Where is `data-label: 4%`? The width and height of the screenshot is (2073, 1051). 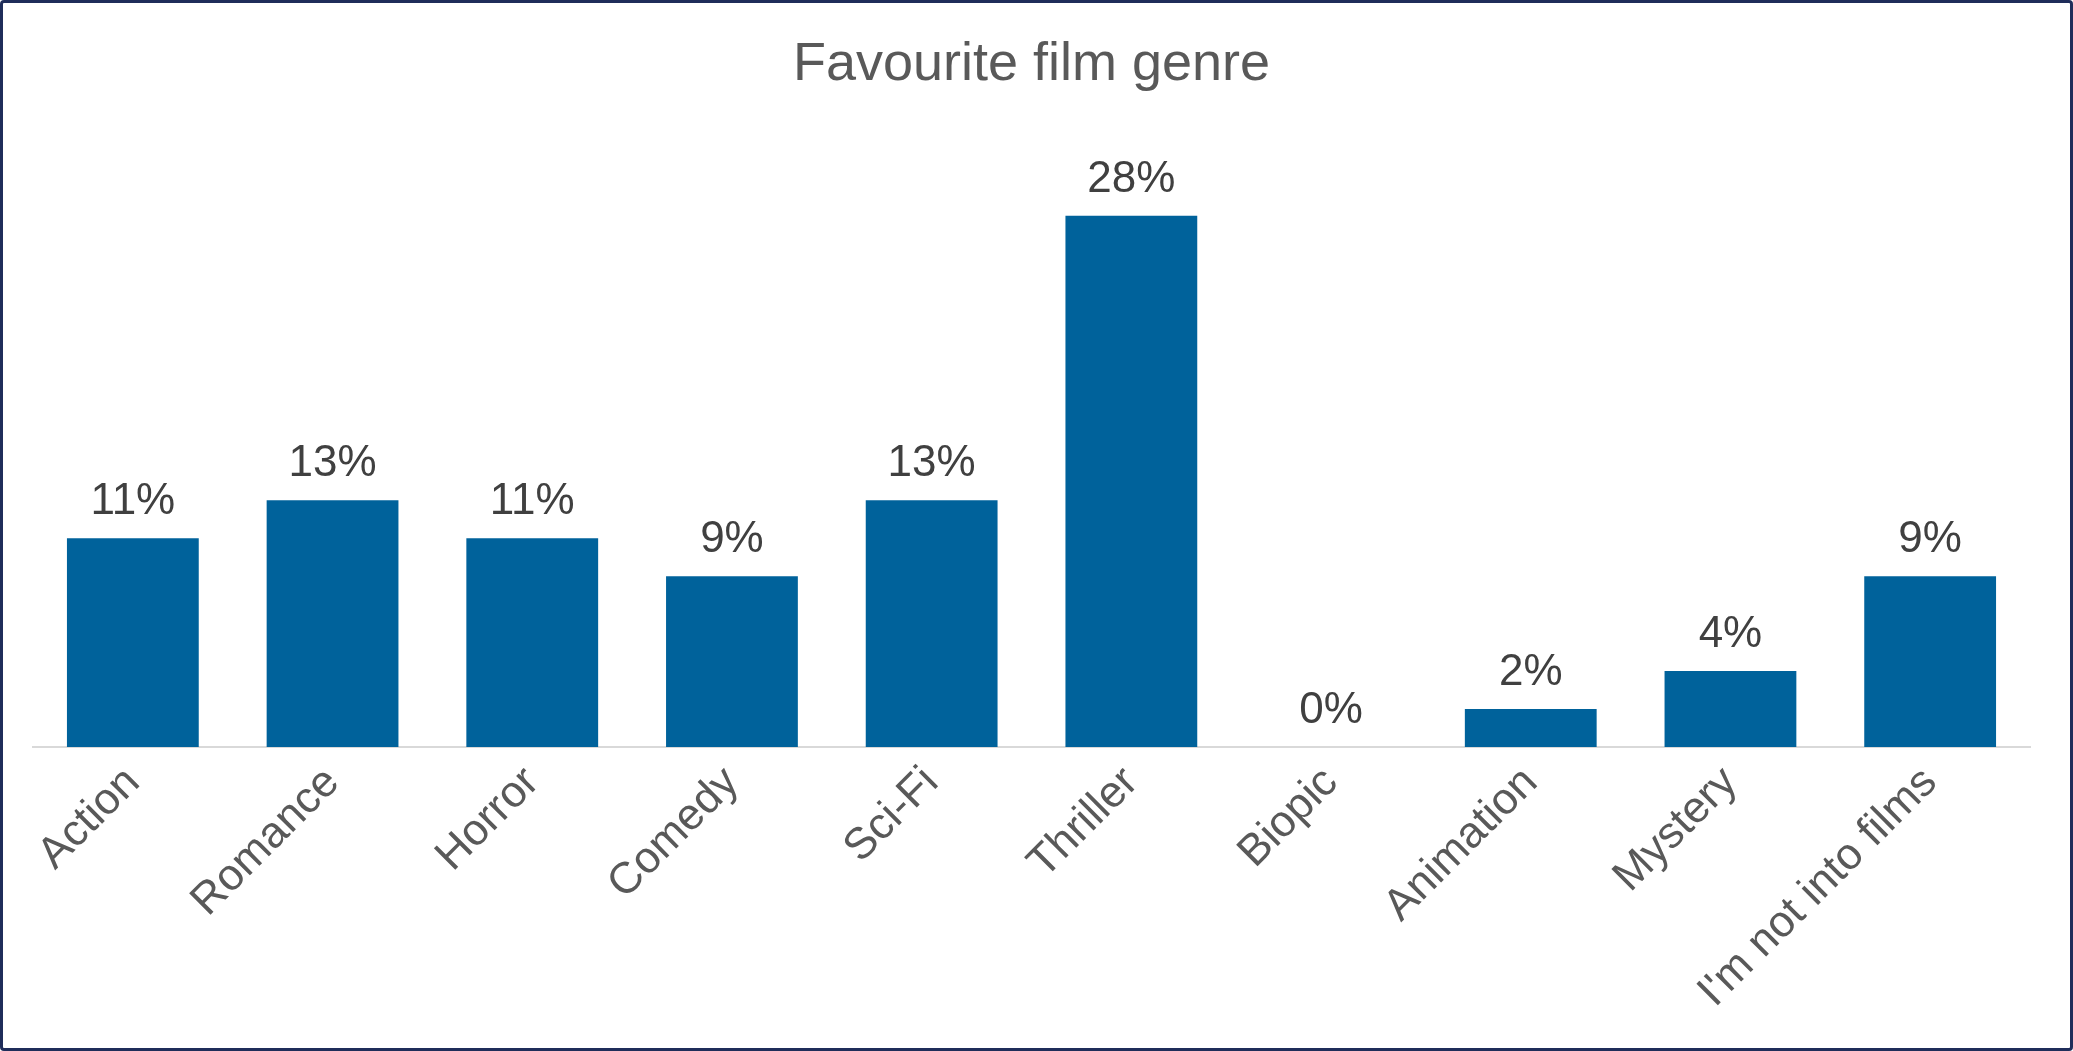
data-label: 4% is located at coordinates (1730, 632).